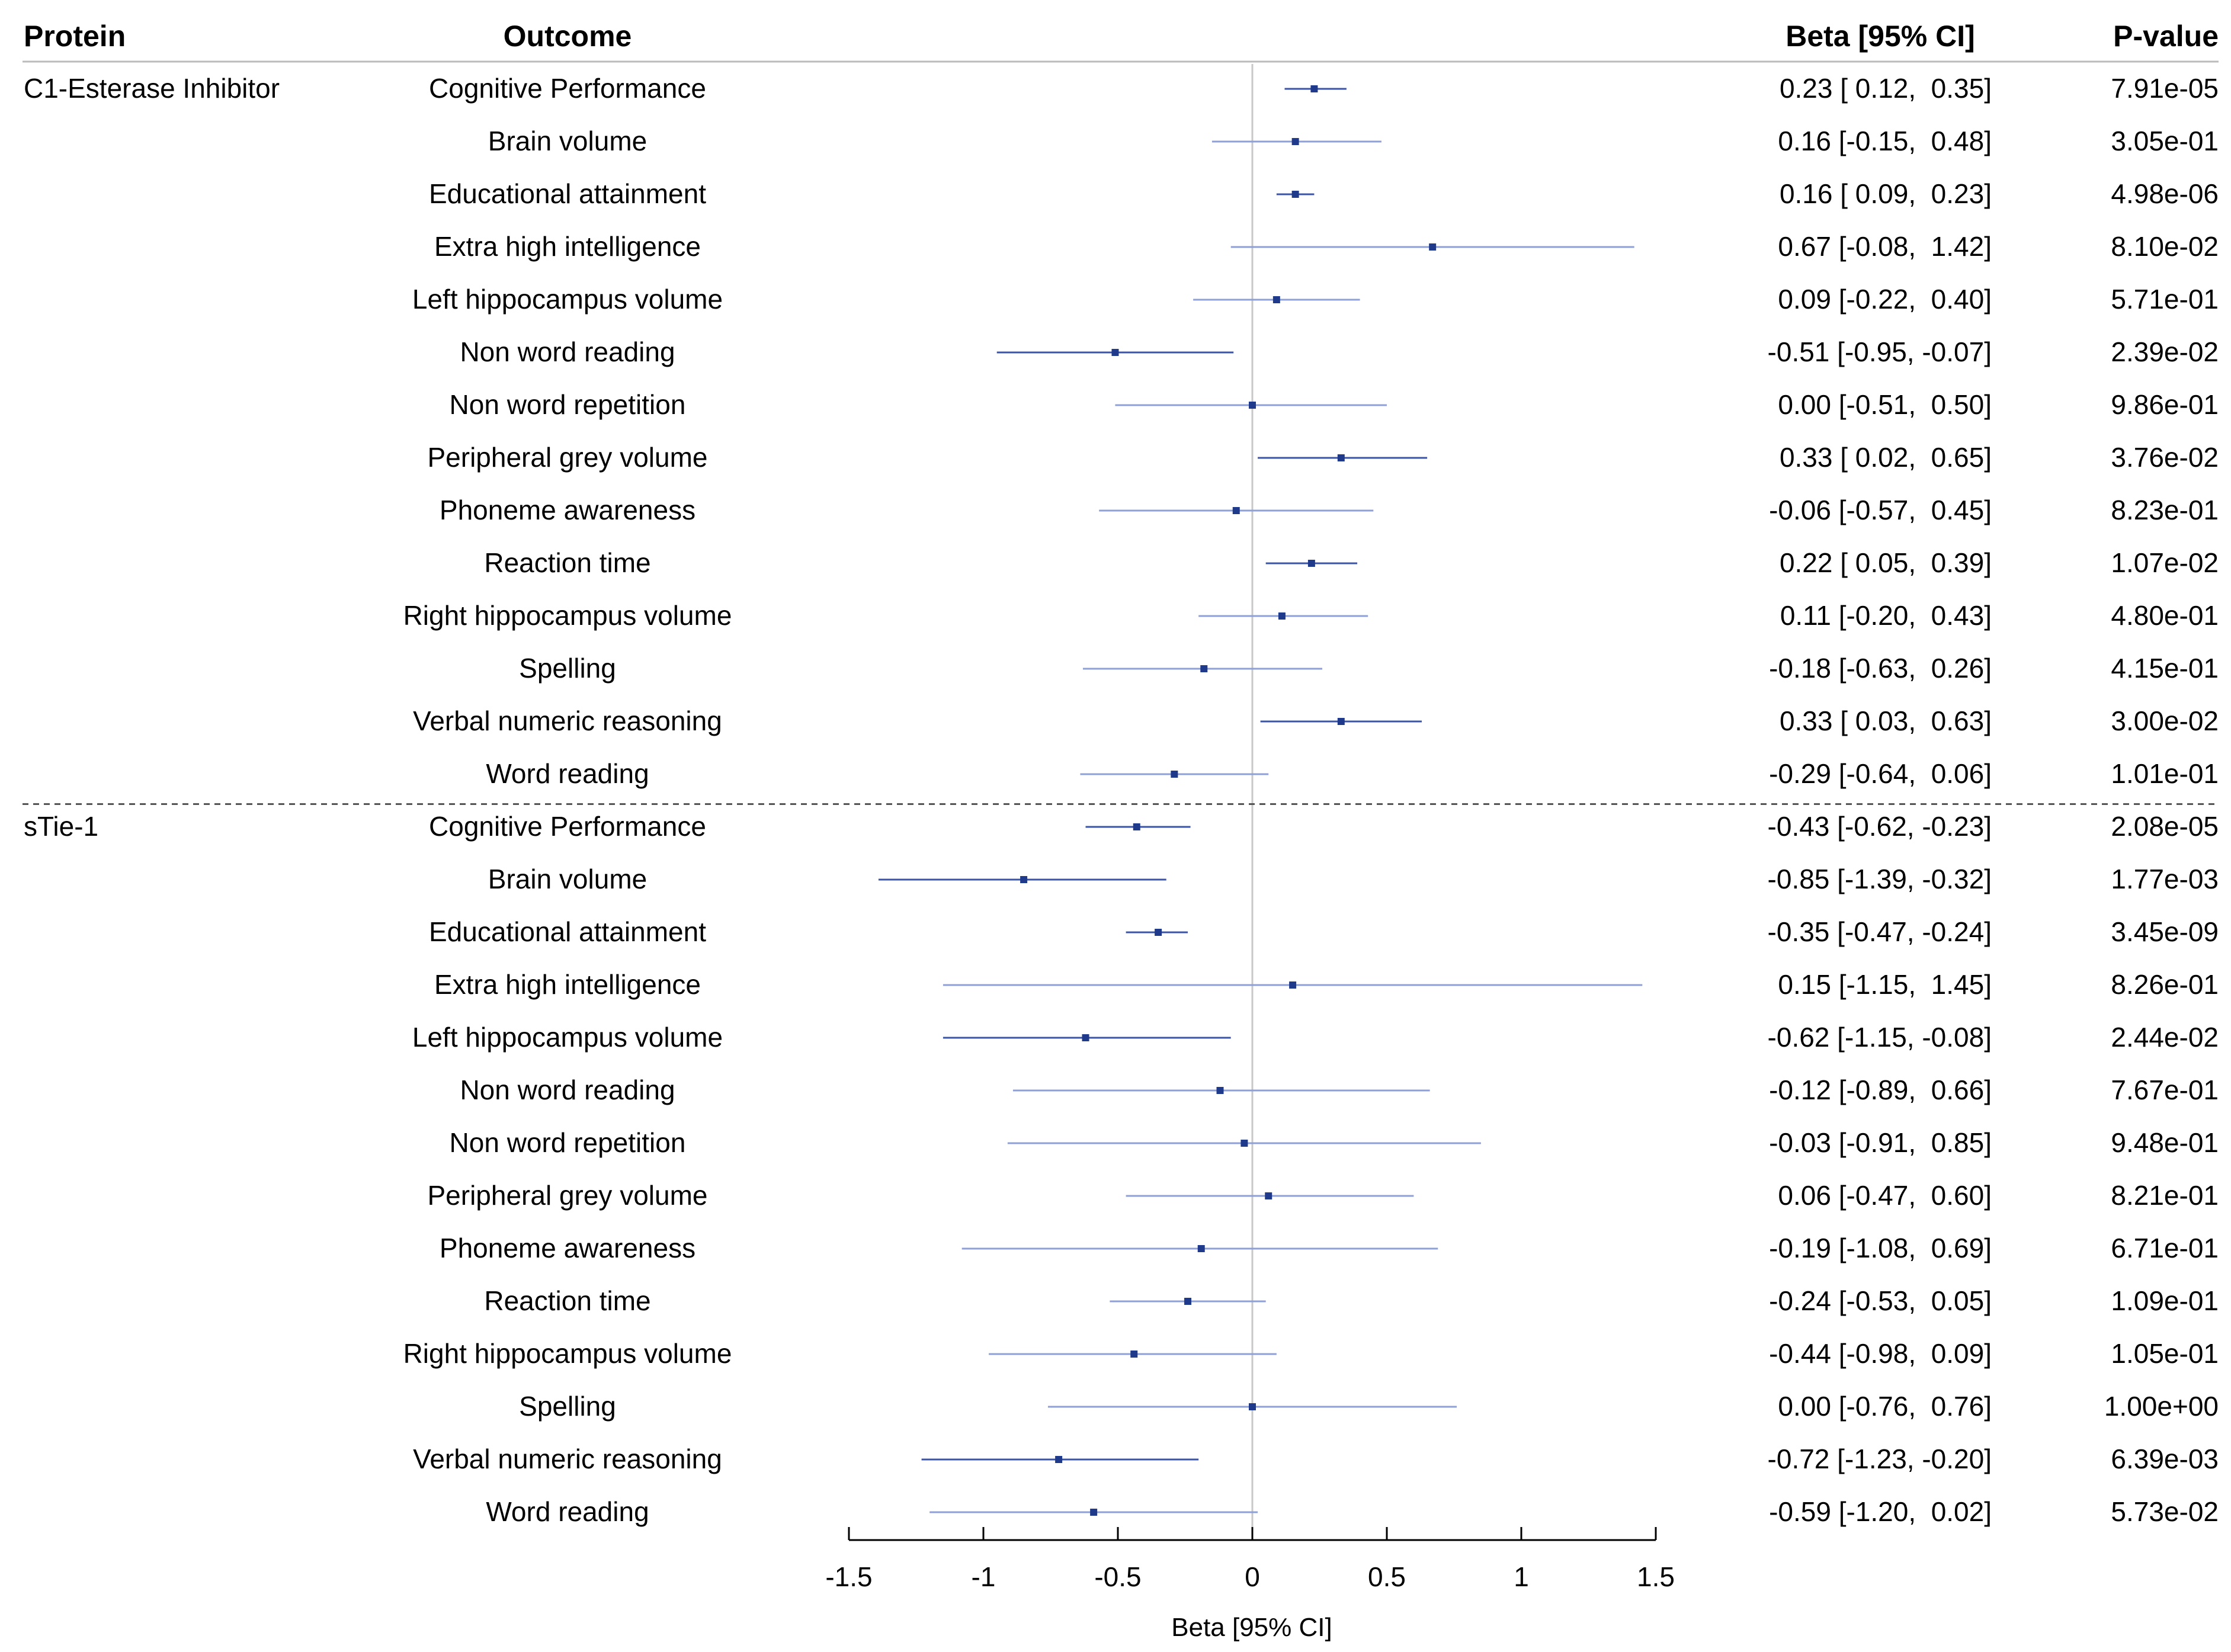 The image size is (2231, 1652). Describe the element at coordinates (567, 984) in the screenshot. I see `outcome-label: Extra high intelligence` at that location.